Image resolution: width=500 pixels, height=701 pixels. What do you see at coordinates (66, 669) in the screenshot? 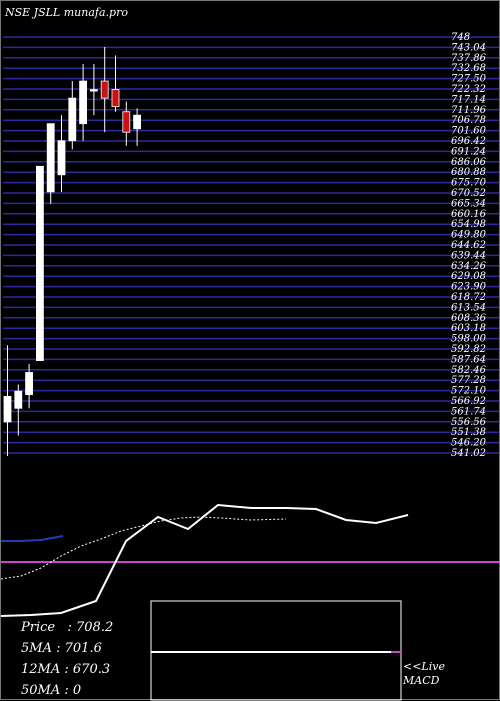
I see `ma12-row: 12MA : 670.3` at bounding box center [66, 669].